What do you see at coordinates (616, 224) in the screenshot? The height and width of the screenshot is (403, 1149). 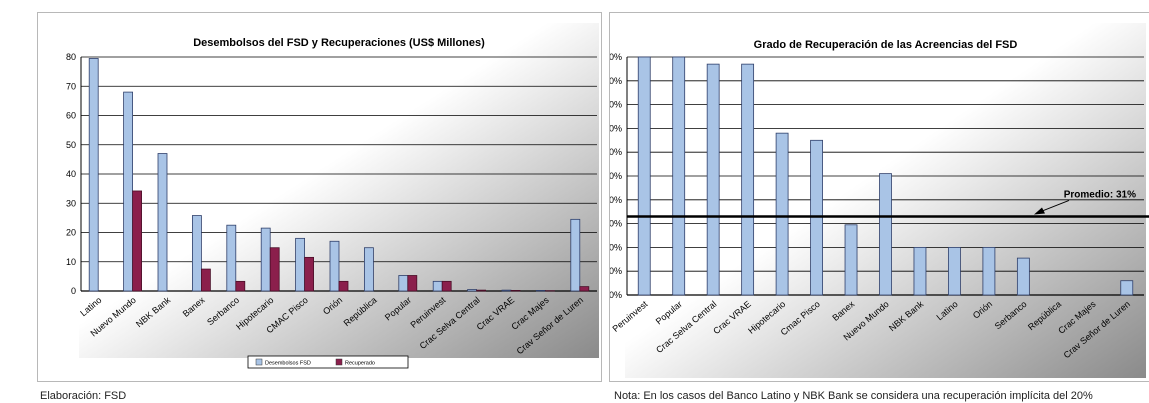 I see `y-tick-label: 30%` at bounding box center [616, 224].